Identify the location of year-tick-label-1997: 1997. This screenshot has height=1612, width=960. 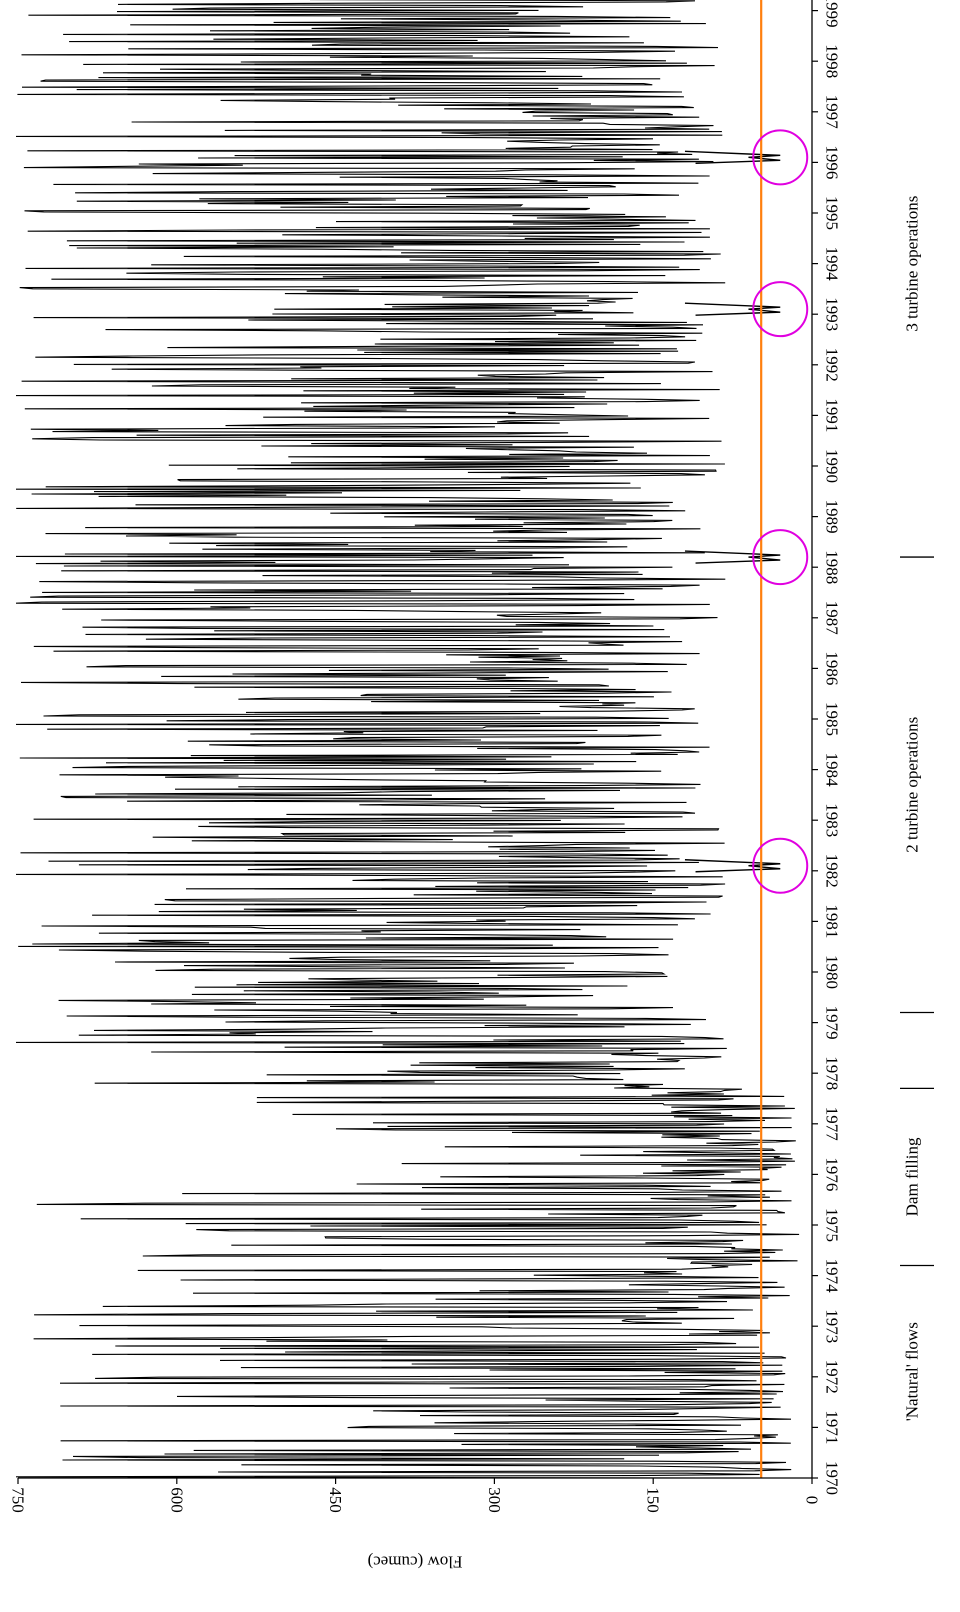
(832, 112).